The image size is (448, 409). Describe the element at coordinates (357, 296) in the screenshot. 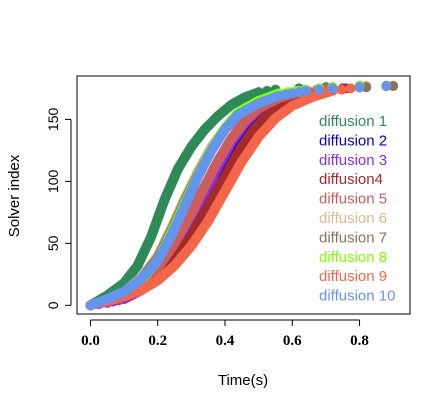

I see `legend-entry: diffusion 10` at that location.